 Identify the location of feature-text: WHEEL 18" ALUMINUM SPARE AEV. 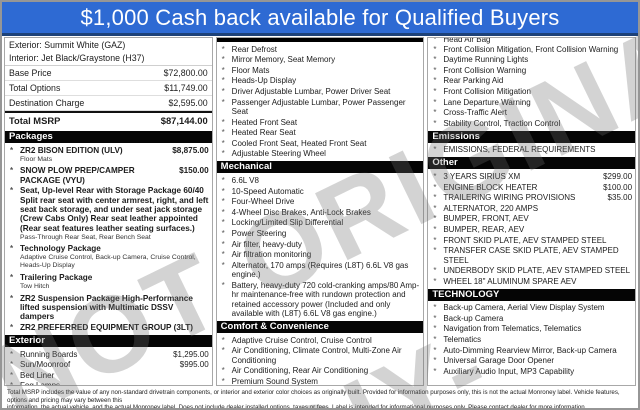
(510, 281).